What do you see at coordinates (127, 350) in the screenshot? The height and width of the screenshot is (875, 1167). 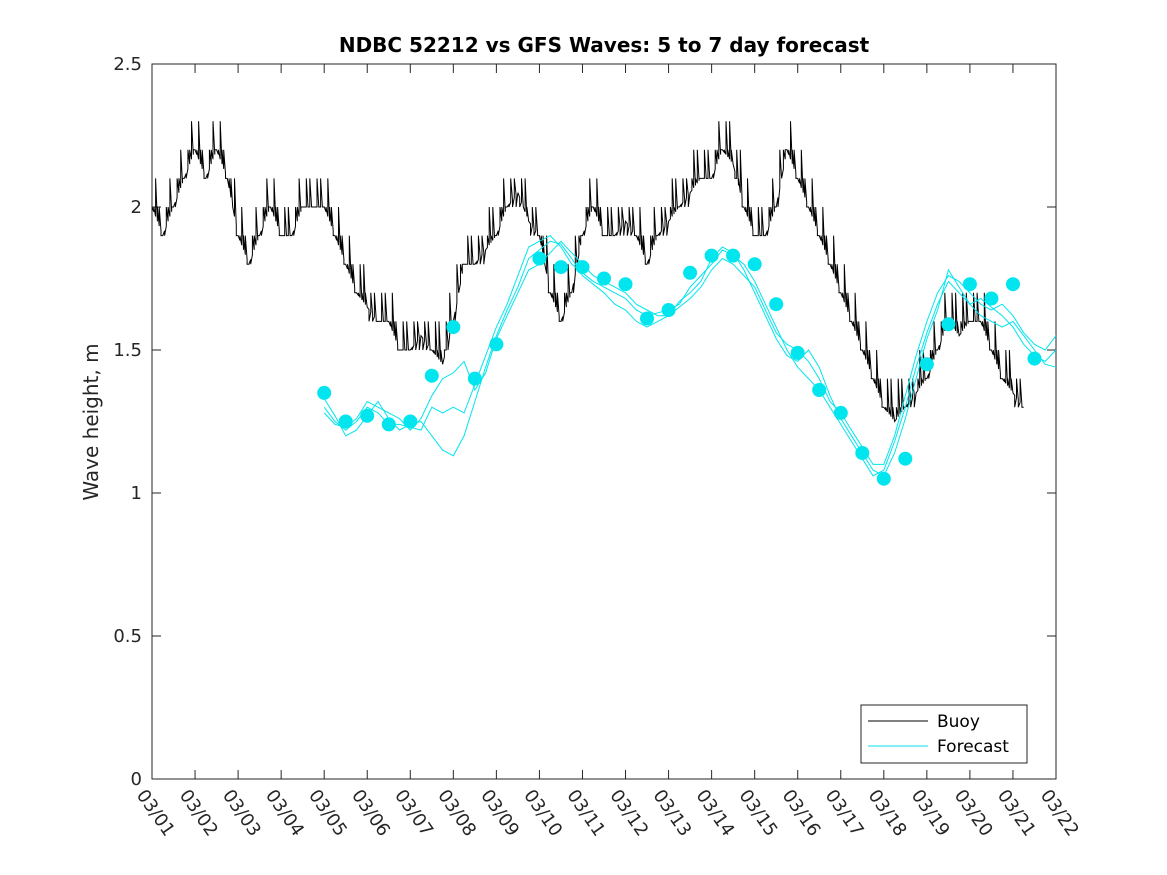 I see `y-tick-label: 1.5` at bounding box center [127, 350].